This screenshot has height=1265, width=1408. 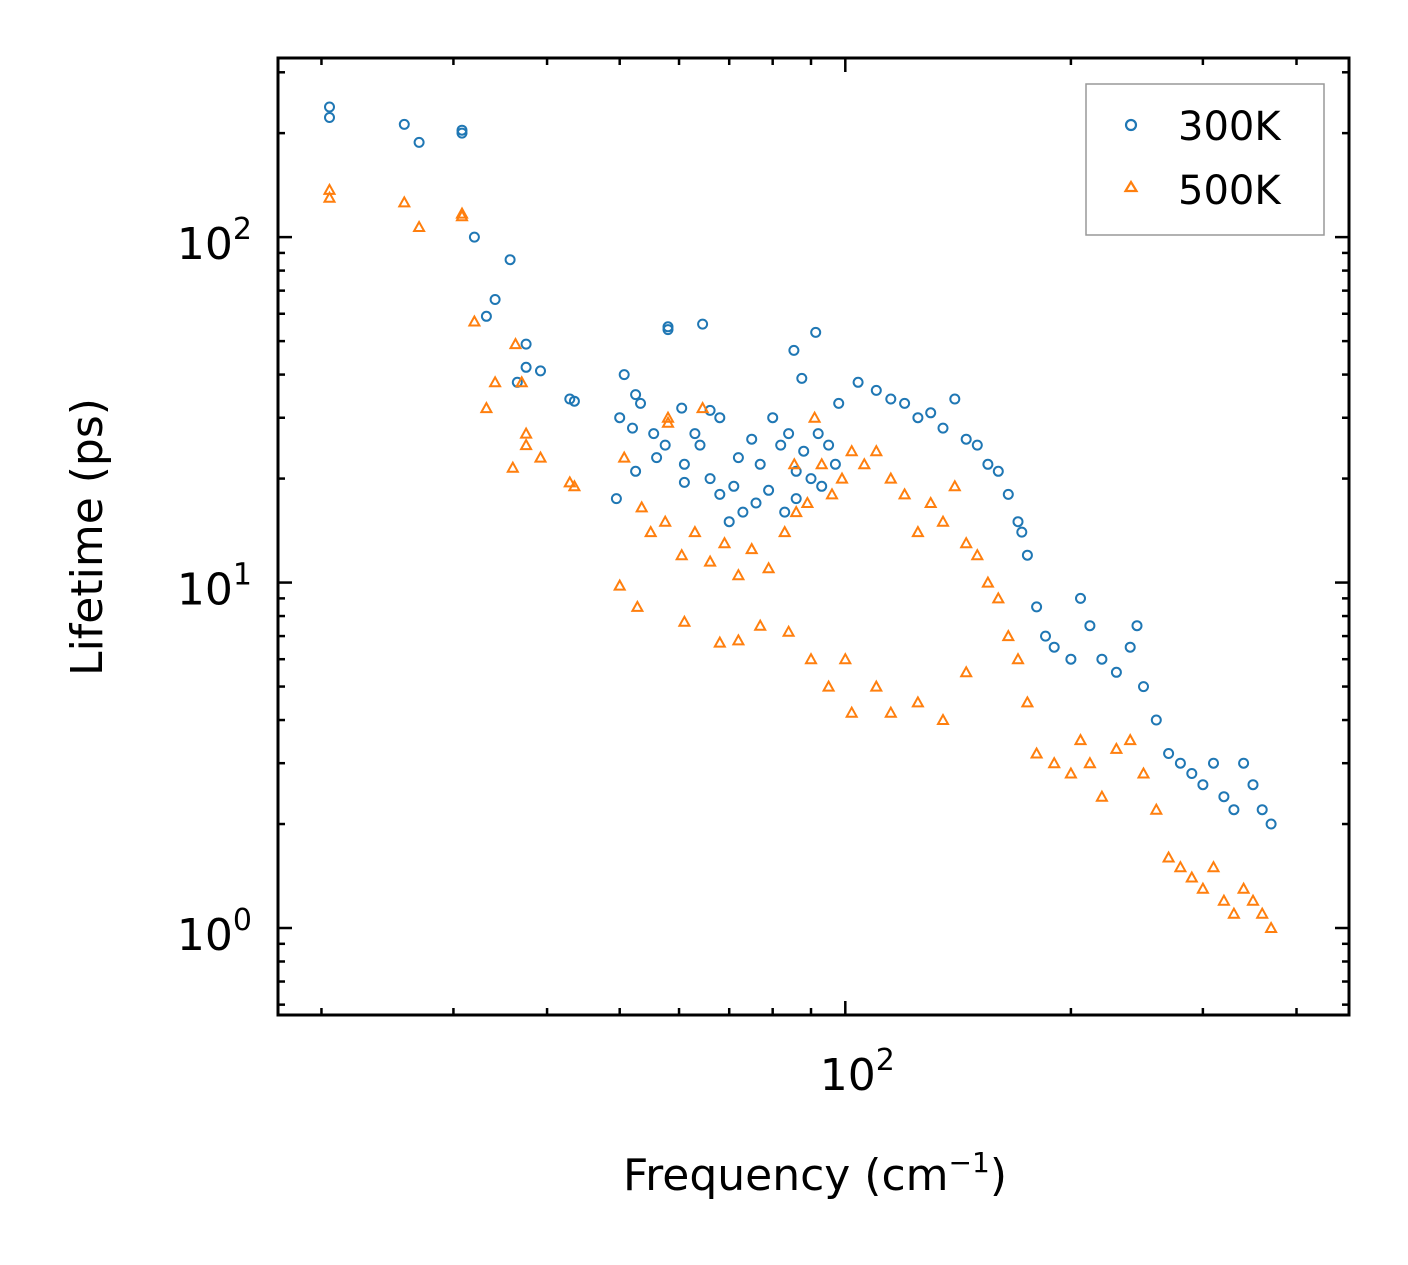 I want to click on y-tick-label: 102, so click(x=214, y=241).